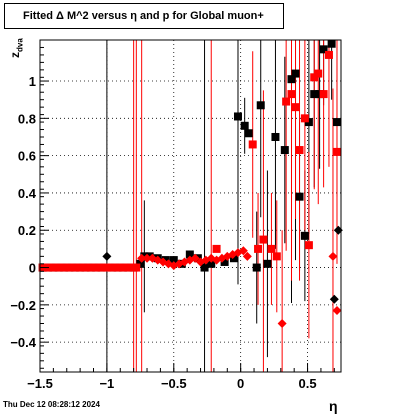 Image resolution: width=400 pixels, height=414 pixels. Describe the element at coordinates (27, 230) in the screenshot. I see `y-tick-label: 0.2` at that location.